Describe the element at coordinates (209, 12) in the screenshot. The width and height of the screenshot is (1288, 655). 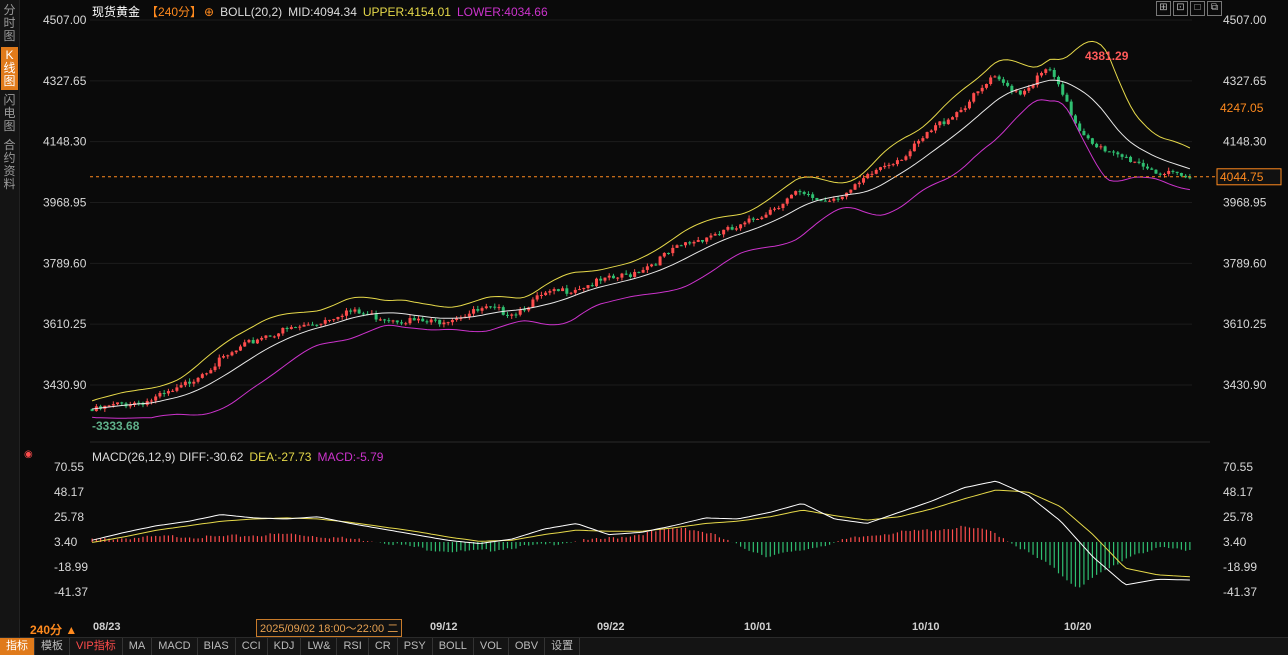
I see `settings-icon: ⊕` at that location.